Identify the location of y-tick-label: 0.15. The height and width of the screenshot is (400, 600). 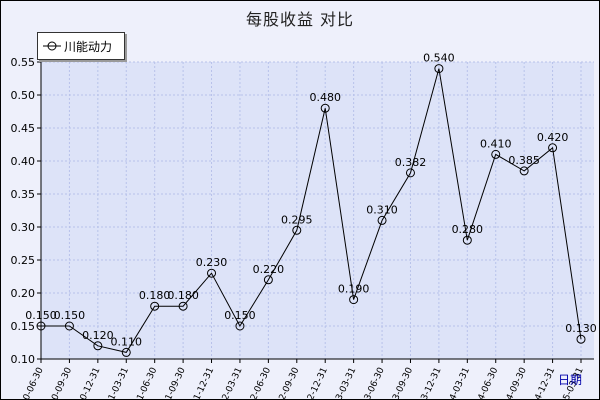
(23, 326).